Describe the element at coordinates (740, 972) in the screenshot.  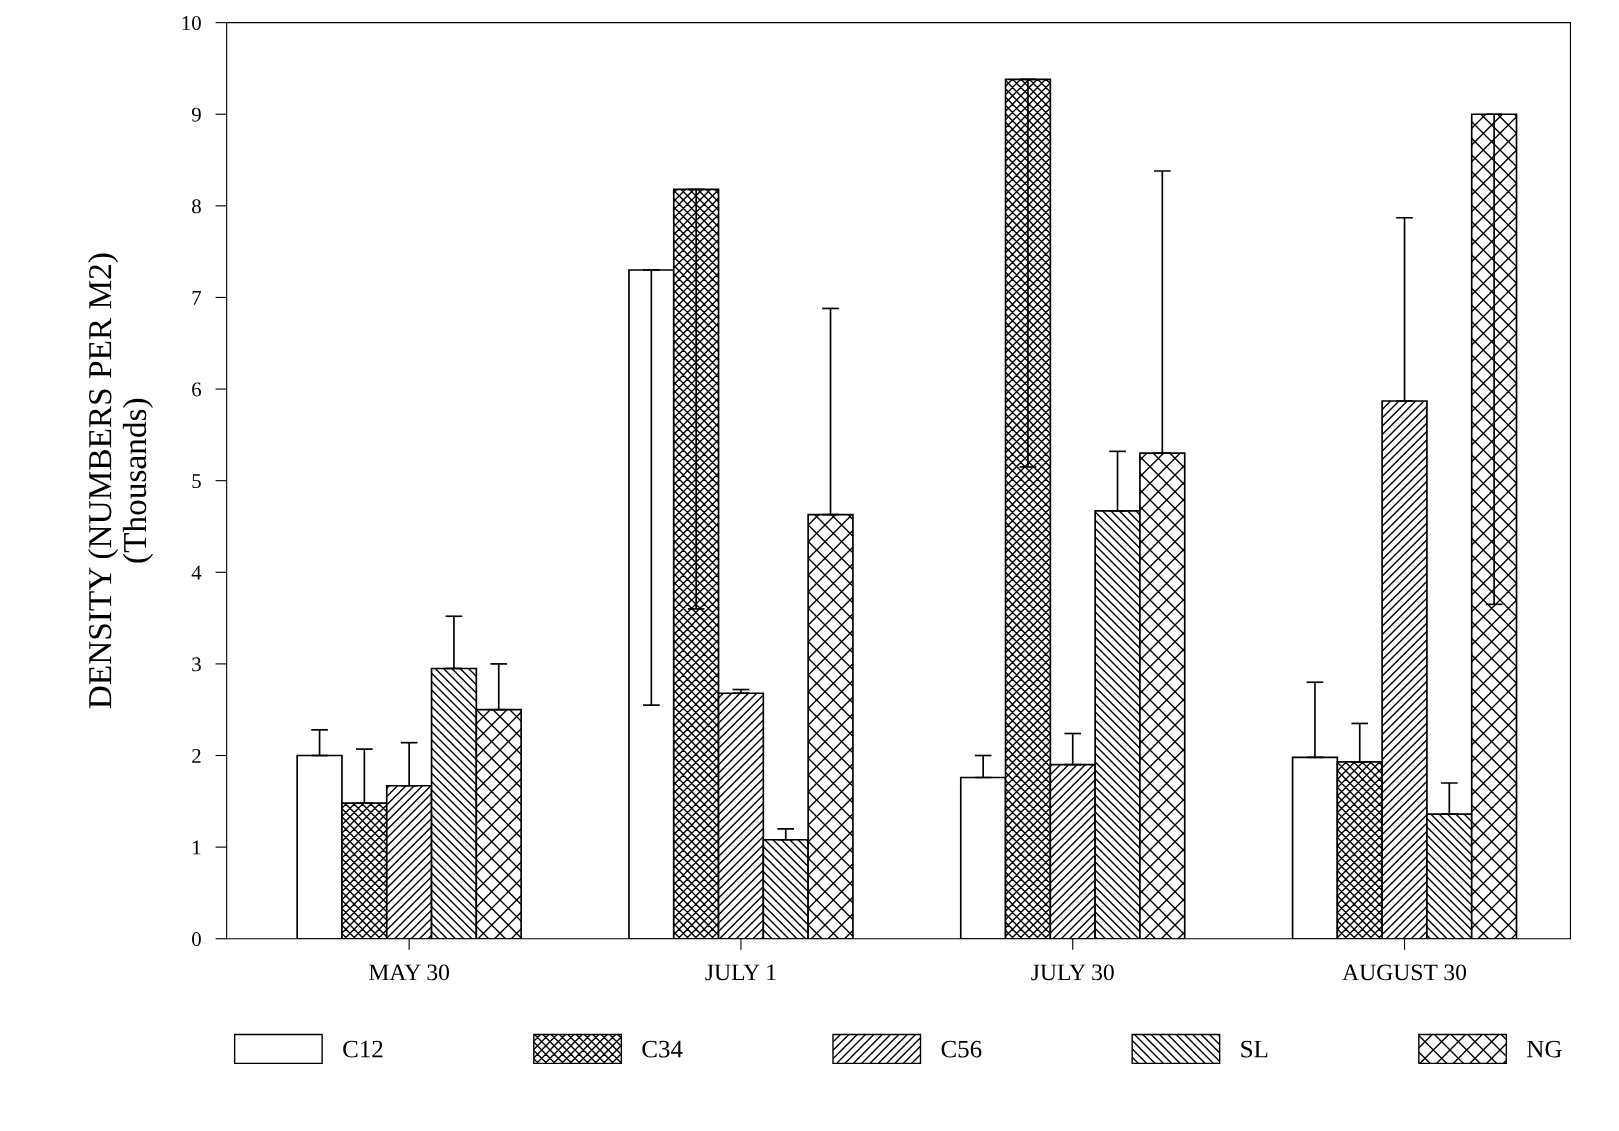
I see `x-tick-label: JULY 1` at that location.